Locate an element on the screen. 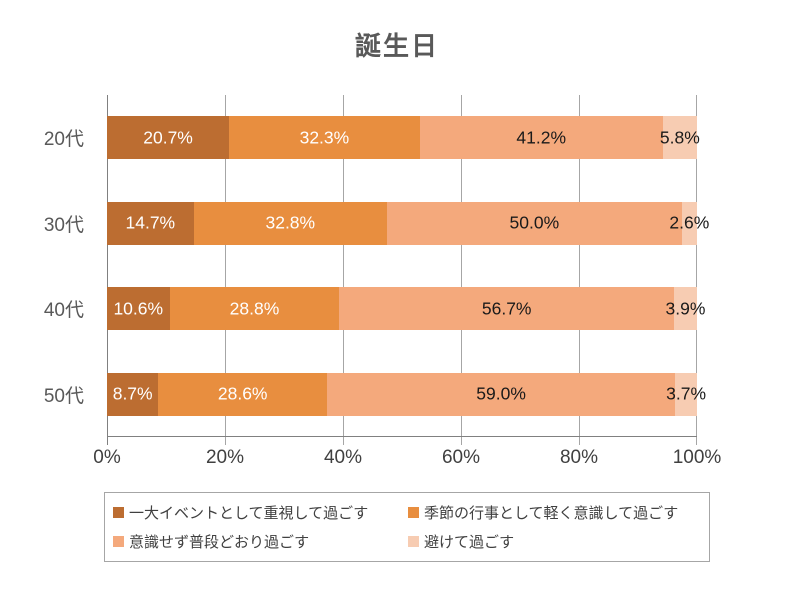 This screenshot has height=614, width=794. bar-segment-value-label: 10.6% is located at coordinates (138, 308).